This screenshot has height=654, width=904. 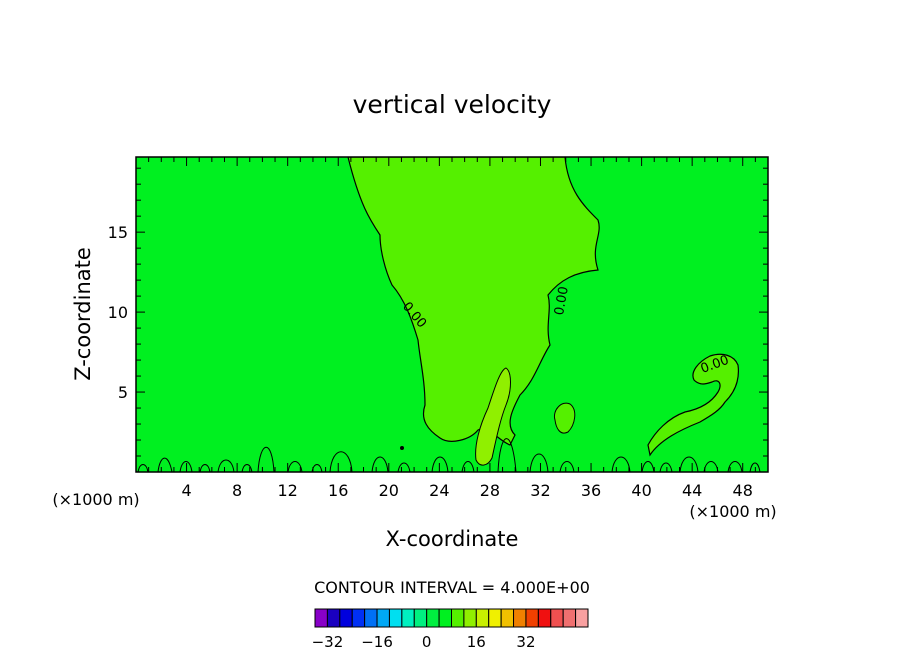 I want to click on updraft-core-fill, so click(x=493, y=416).